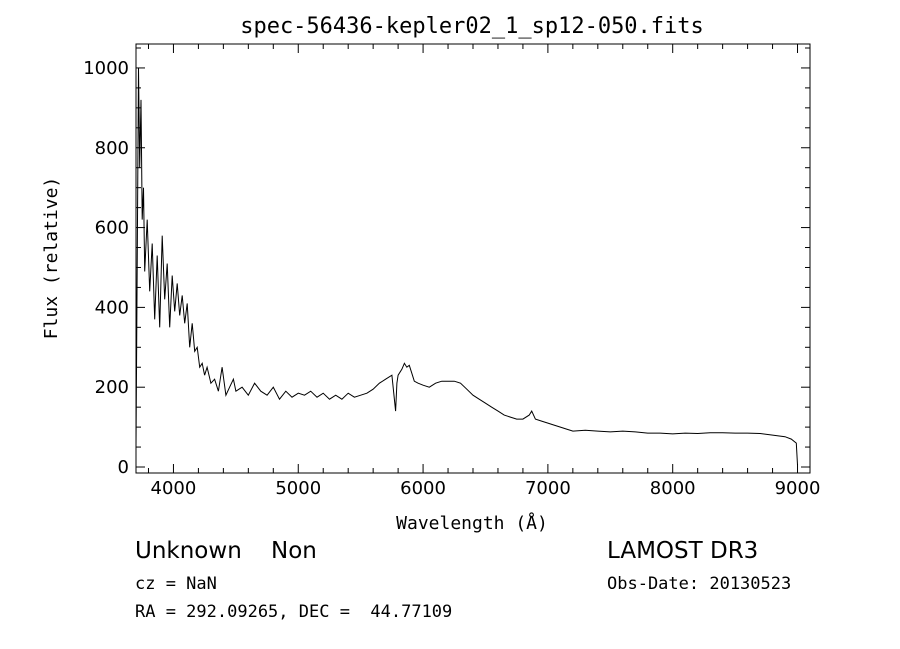 The height and width of the screenshot is (649, 900). Describe the element at coordinates (112, 307) in the screenshot. I see `y-tick-label: 400` at that location.